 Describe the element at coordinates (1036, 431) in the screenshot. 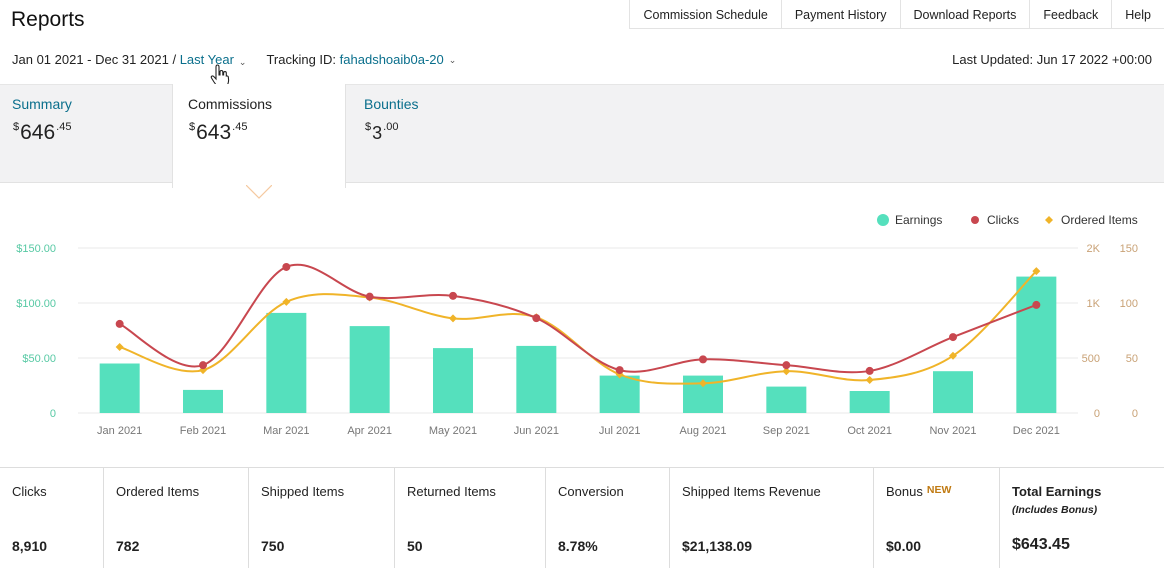

I see `x-tick-label: Dec 2021` at that location.